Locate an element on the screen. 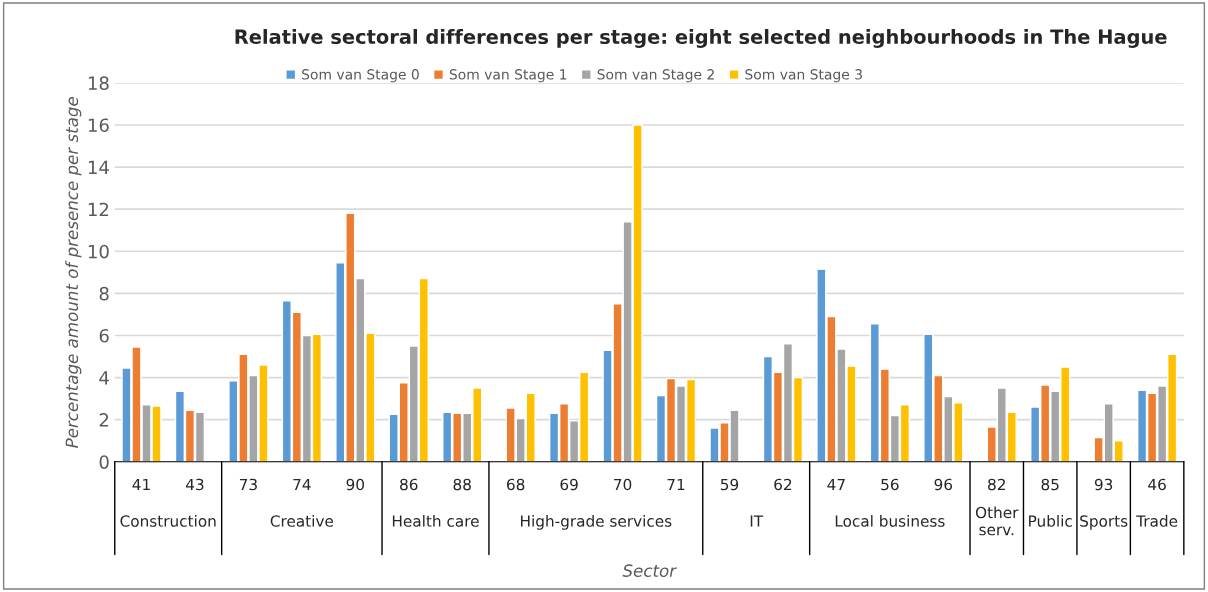 The image size is (1208, 592). y-tick-label: 14 is located at coordinates (98, 167).